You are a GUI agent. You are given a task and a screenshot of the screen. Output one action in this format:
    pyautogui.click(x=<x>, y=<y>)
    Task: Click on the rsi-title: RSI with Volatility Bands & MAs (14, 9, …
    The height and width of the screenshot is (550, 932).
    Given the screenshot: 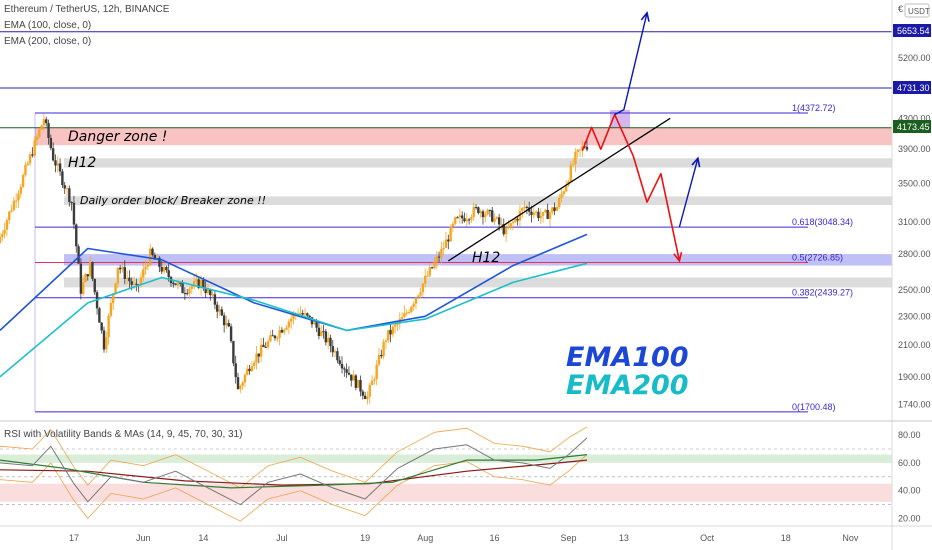 What is the action you would take?
    pyautogui.click(x=123, y=434)
    